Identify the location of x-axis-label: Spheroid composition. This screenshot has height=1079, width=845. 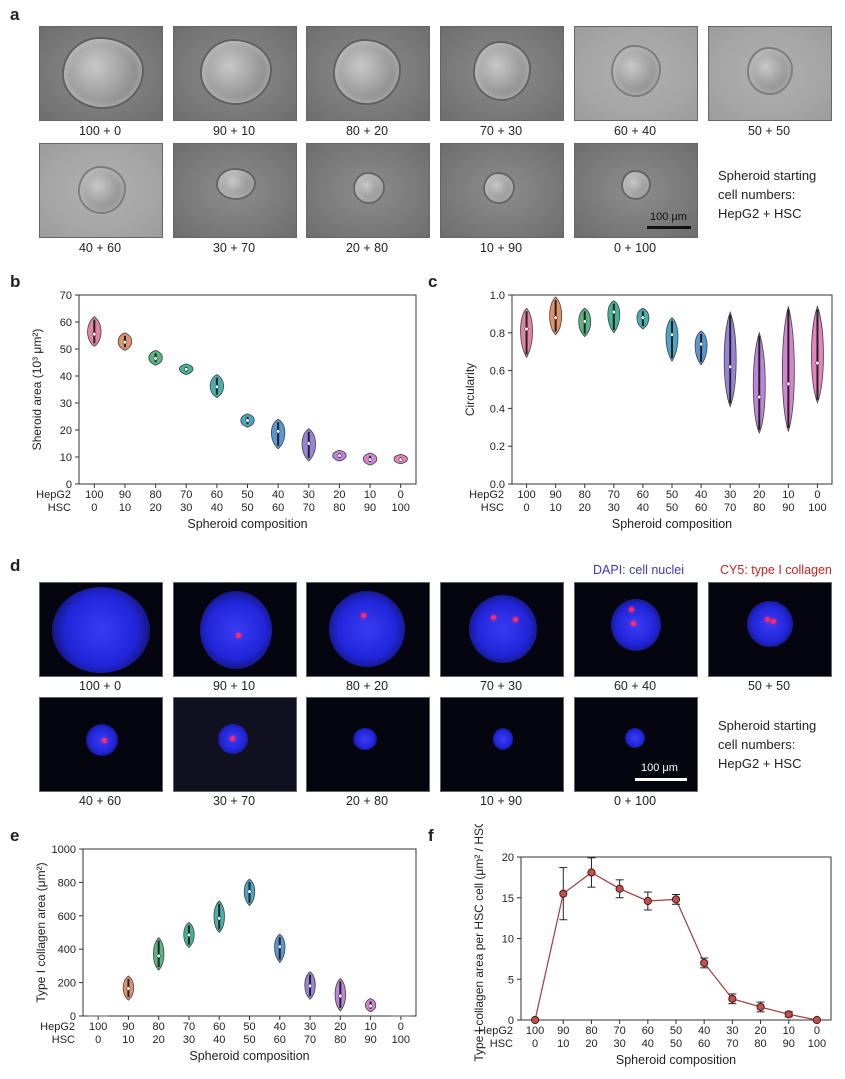
(249, 1056).